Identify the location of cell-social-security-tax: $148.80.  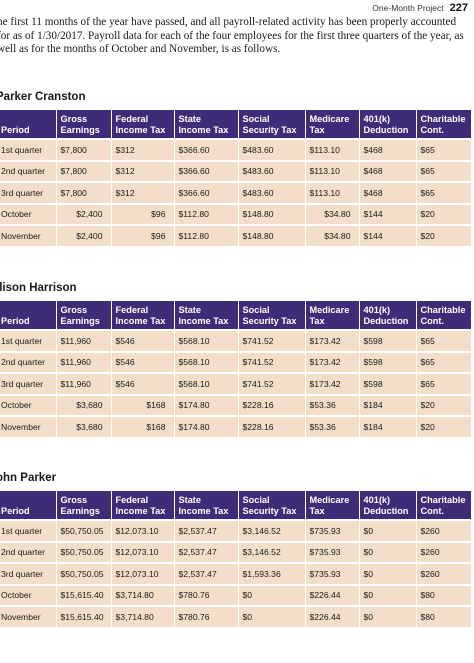
(272, 213).